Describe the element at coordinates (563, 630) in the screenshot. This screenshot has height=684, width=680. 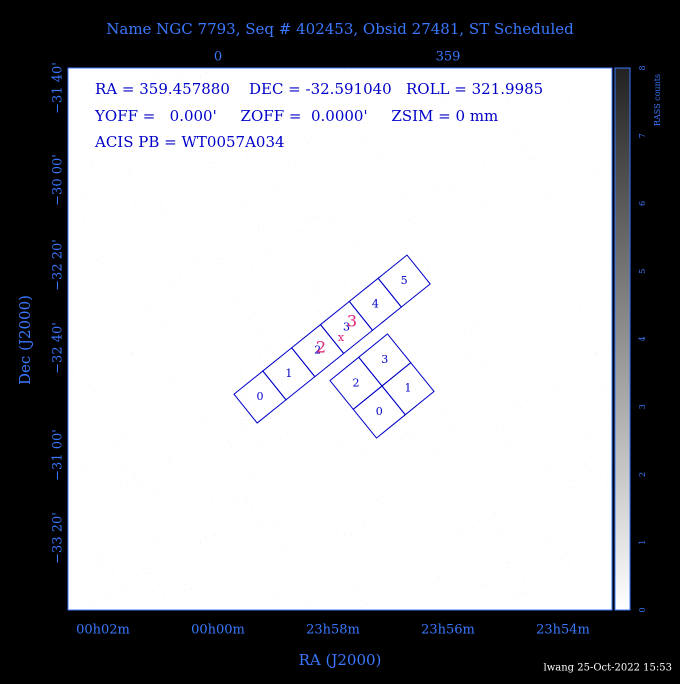
I see `x-tick-label: 23h54m` at that location.